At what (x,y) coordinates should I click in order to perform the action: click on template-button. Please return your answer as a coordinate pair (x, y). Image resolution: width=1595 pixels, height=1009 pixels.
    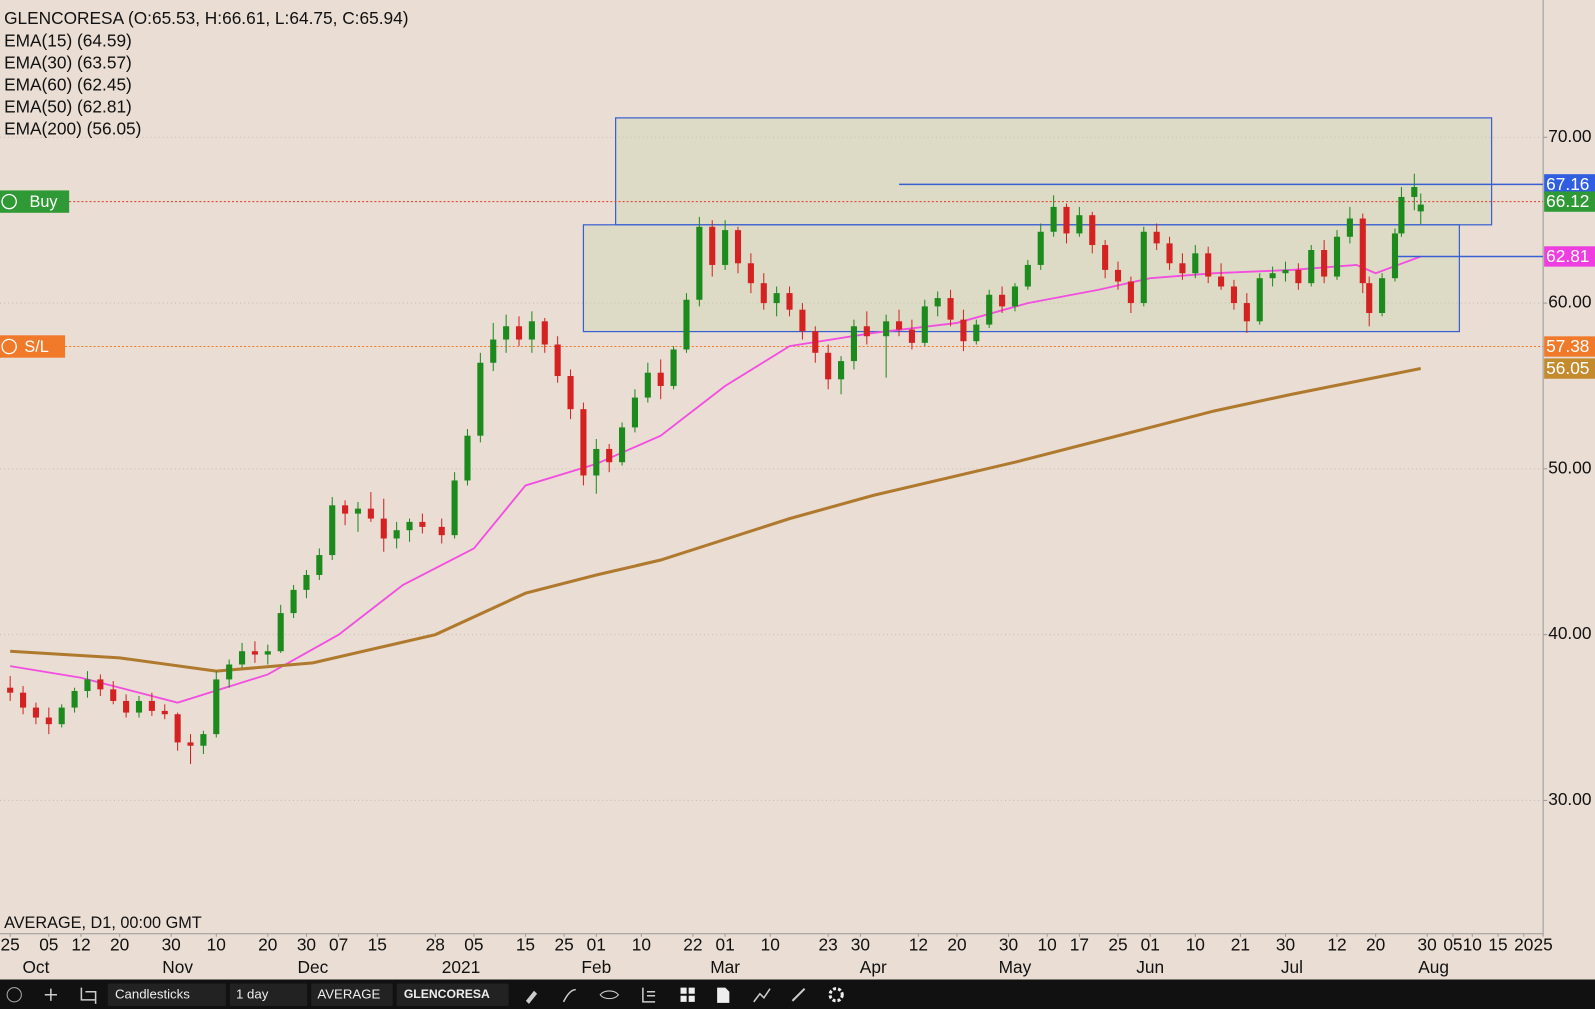
    Looking at the image, I should click on (723, 995).